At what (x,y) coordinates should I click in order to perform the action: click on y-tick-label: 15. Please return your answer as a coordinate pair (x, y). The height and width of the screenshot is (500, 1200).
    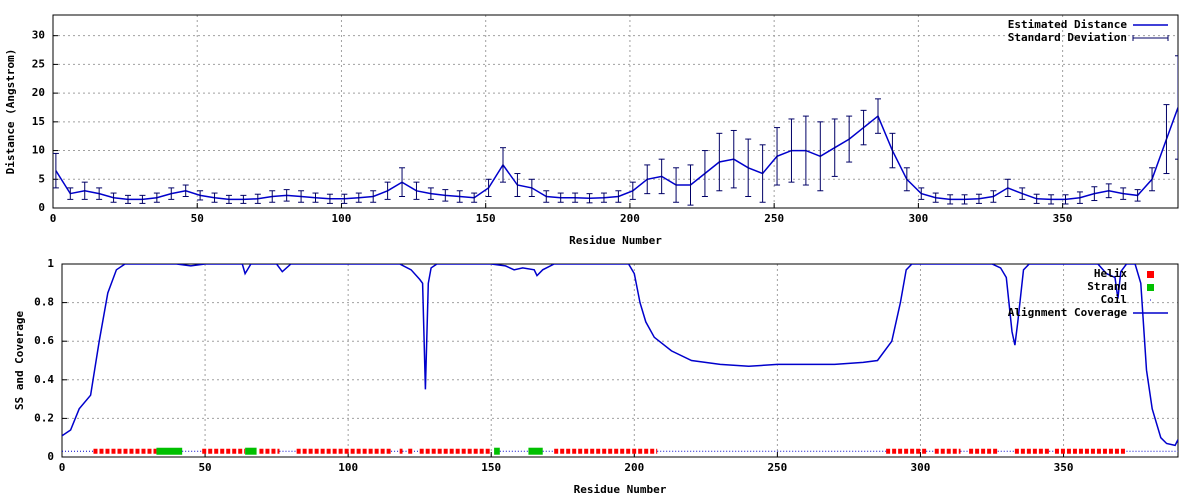
    Looking at the image, I should click on (38, 121).